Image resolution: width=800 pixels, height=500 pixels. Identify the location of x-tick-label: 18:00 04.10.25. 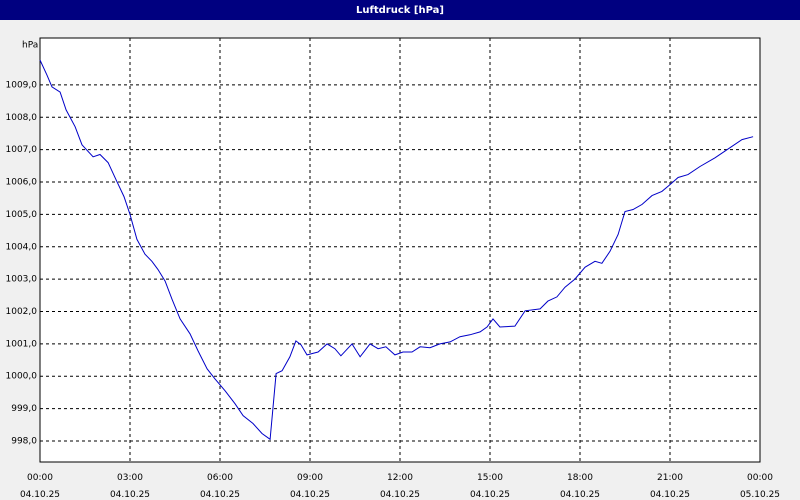
(580, 486).